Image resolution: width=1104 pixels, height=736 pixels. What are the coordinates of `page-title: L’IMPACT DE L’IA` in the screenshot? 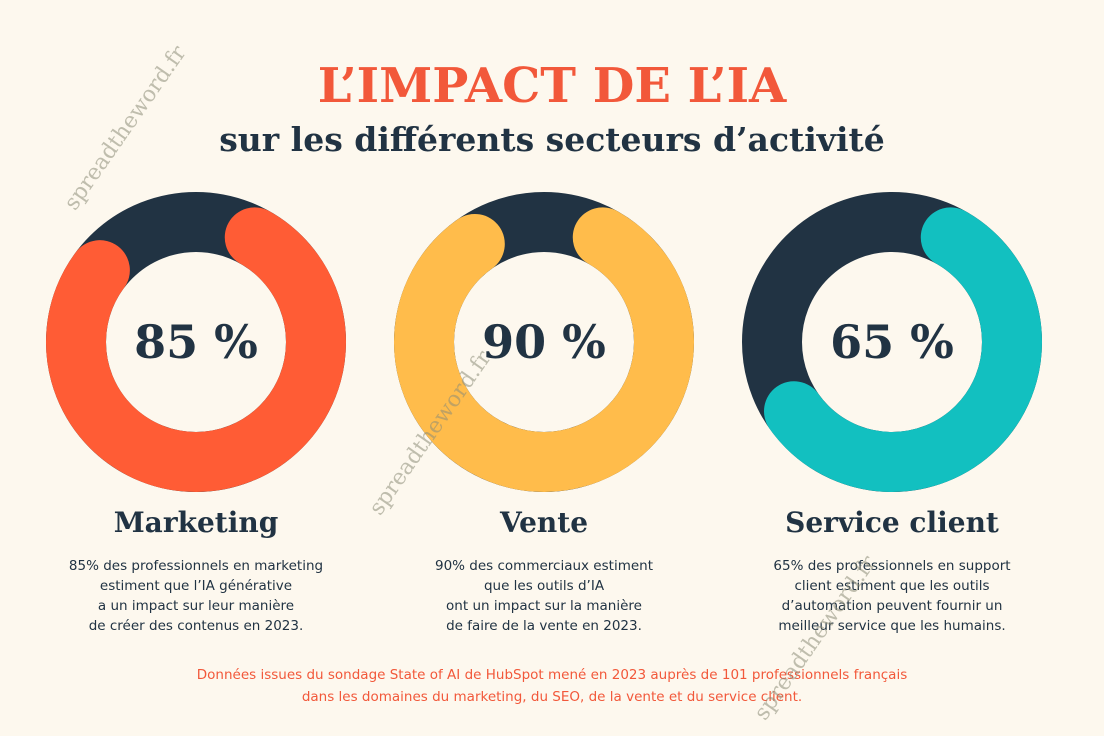 It's located at (552, 86).